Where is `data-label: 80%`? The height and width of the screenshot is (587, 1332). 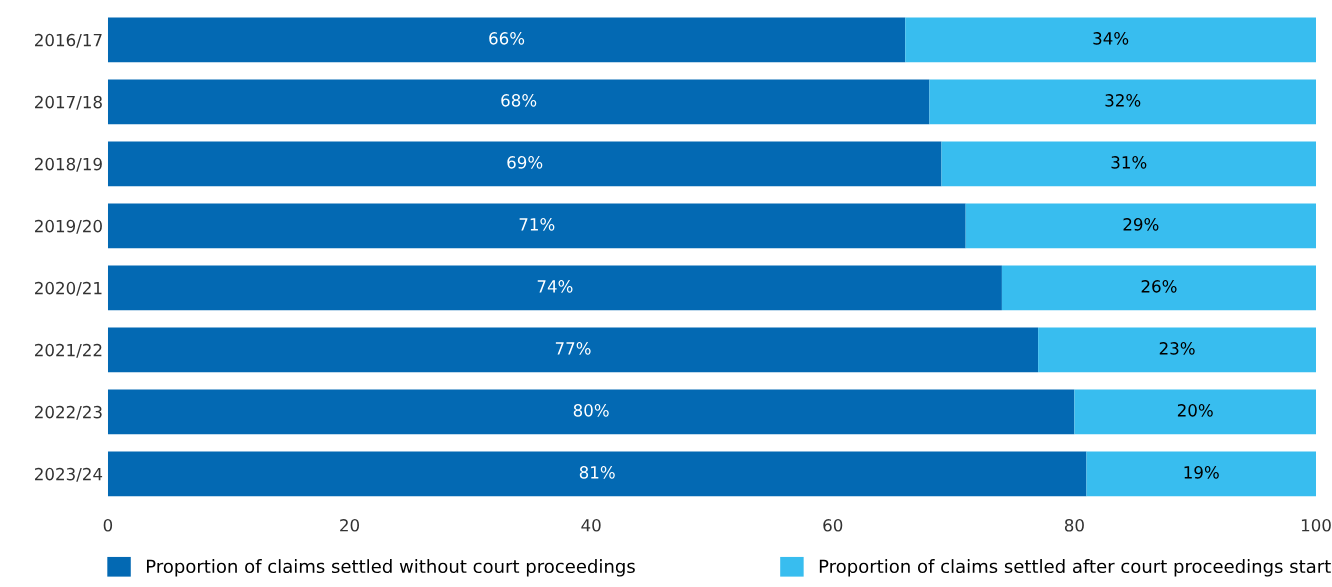
data-label: 80% is located at coordinates (591, 410).